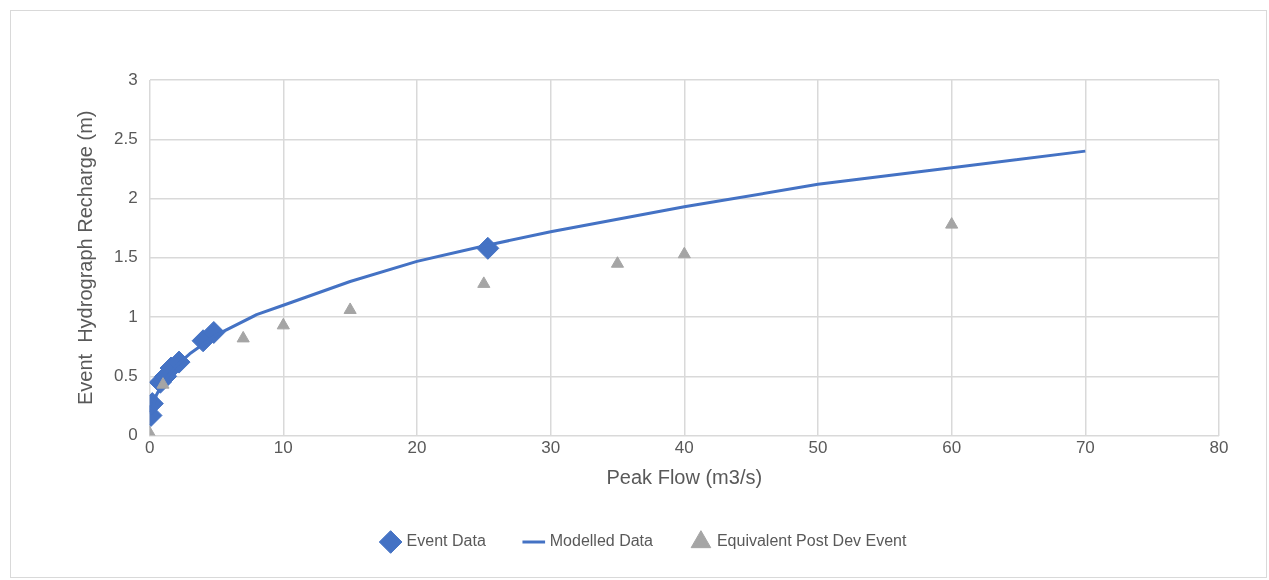 This screenshot has width=1269, height=580. Describe the element at coordinates (133, 435) in the screenshot. I see `y-tick-label: 0` at that location.